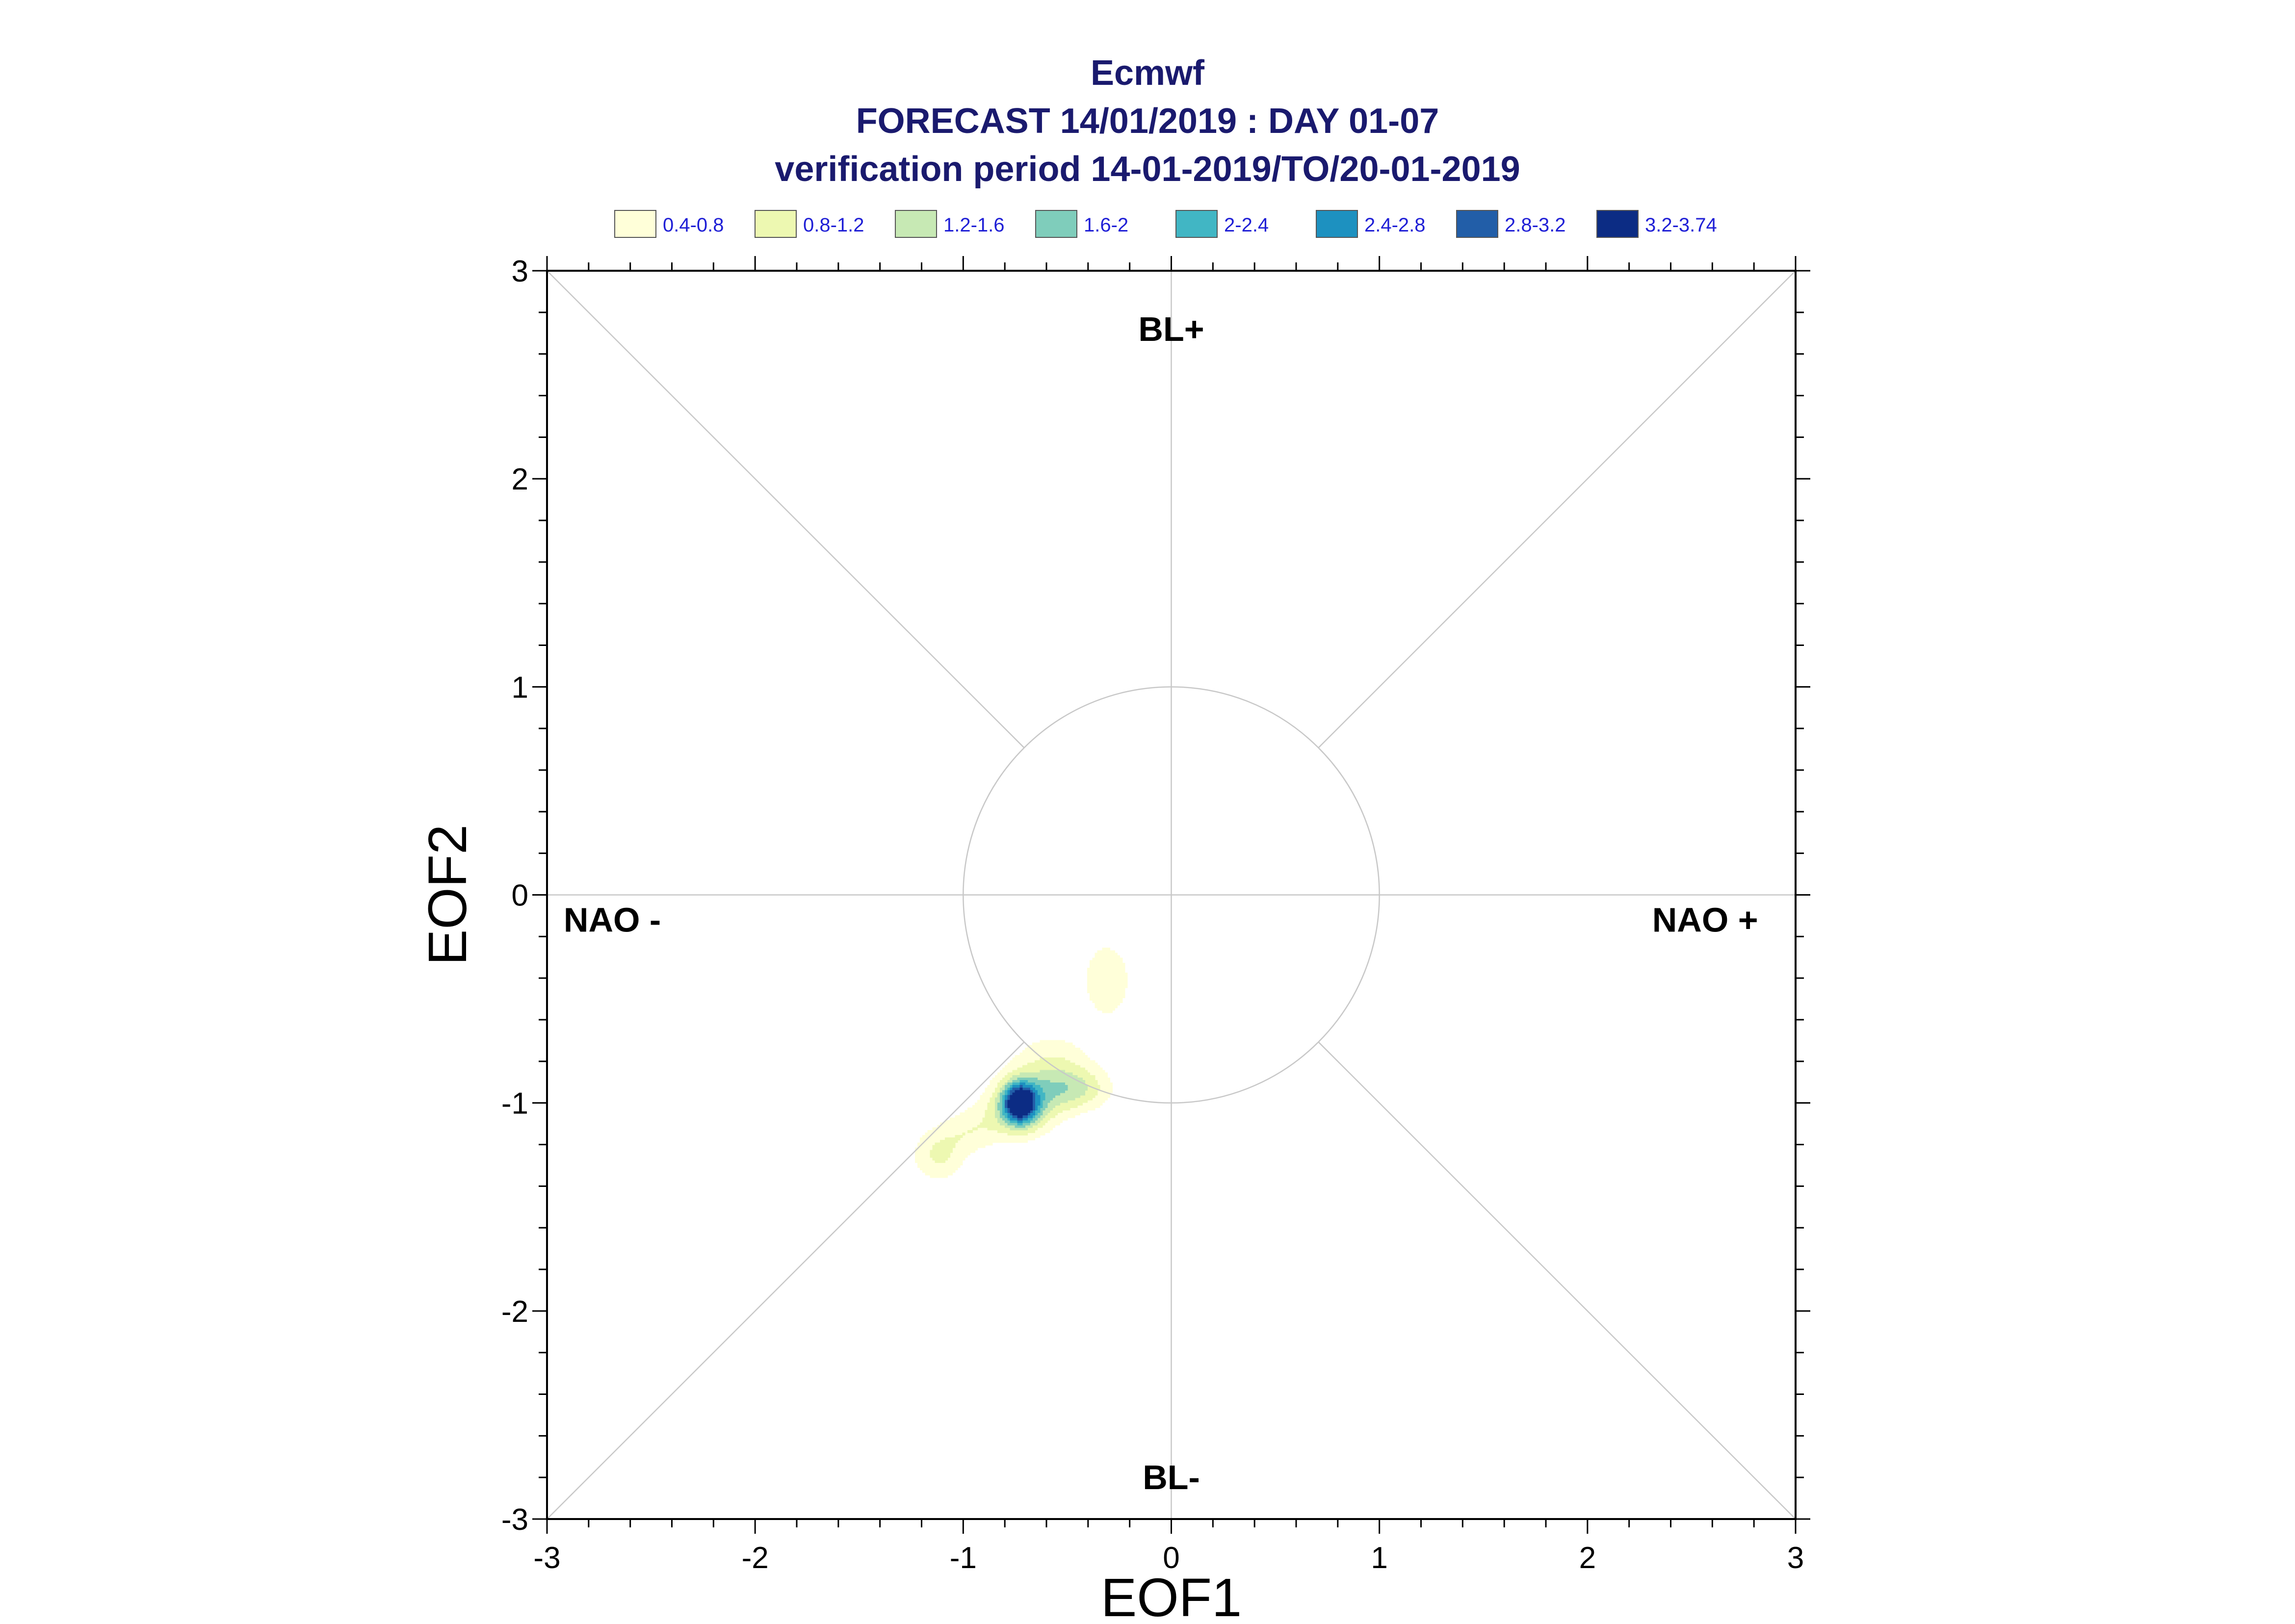 The image size is (2295, 1624). Describe the element at coordinates (520, 271) in the screenshot. I see `y-tick-label: 3` at that location.